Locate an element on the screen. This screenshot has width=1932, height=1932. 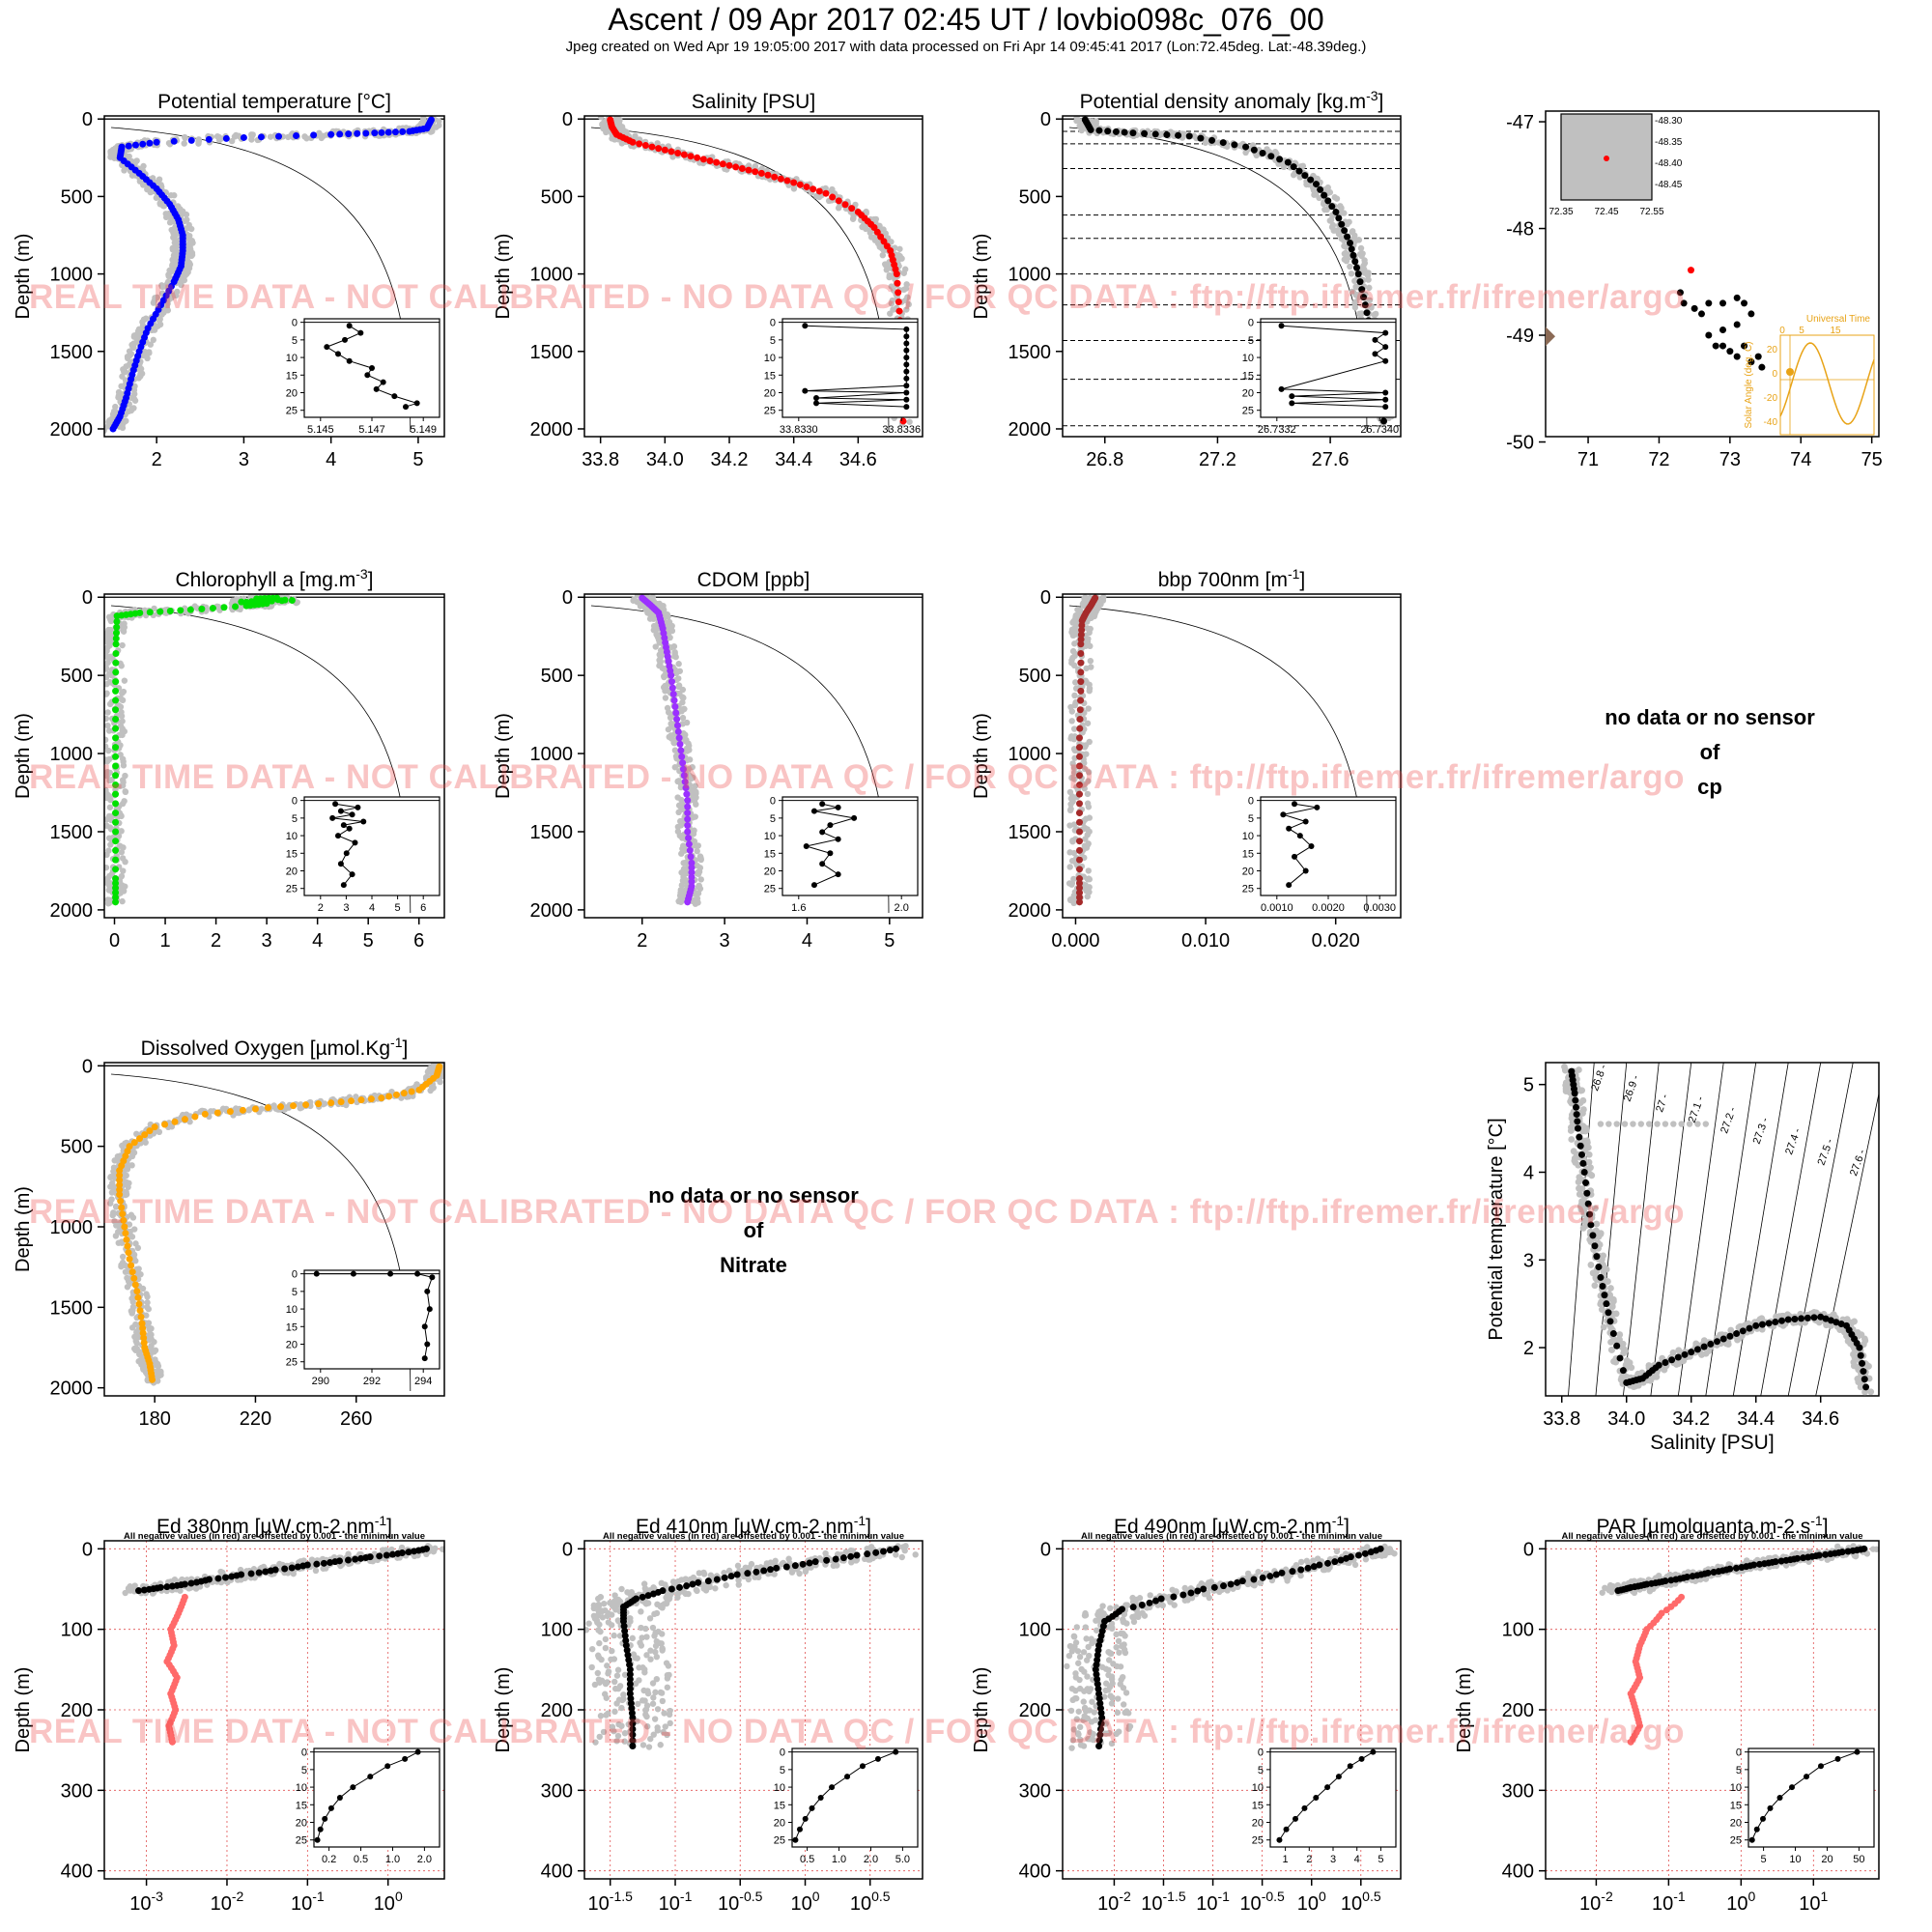
chla-xtick-label: 6 is located at coordinates (418, 941).